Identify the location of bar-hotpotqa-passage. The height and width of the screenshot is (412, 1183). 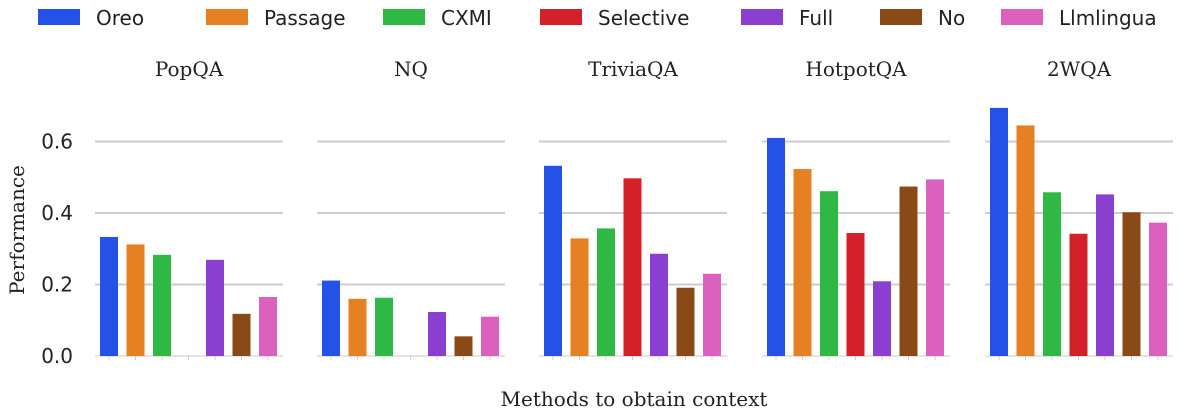
(802, 262).